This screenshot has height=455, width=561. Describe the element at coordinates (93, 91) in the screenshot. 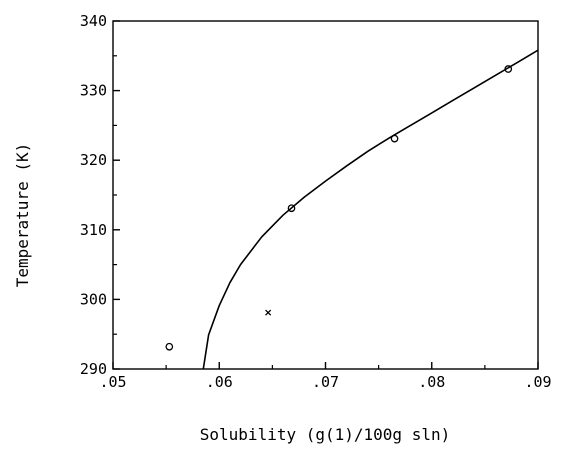

I see `y-tick-label: 330` at that location.